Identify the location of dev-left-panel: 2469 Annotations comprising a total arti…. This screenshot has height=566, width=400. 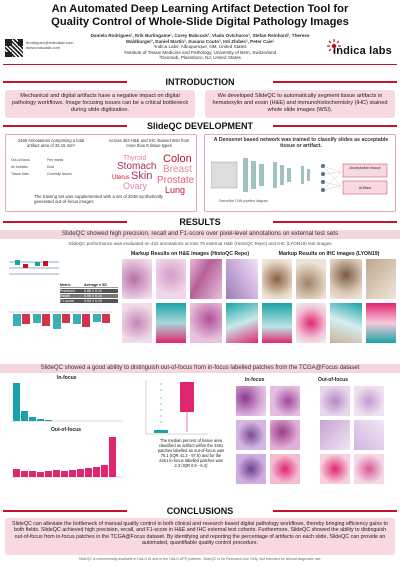
(101, 173).